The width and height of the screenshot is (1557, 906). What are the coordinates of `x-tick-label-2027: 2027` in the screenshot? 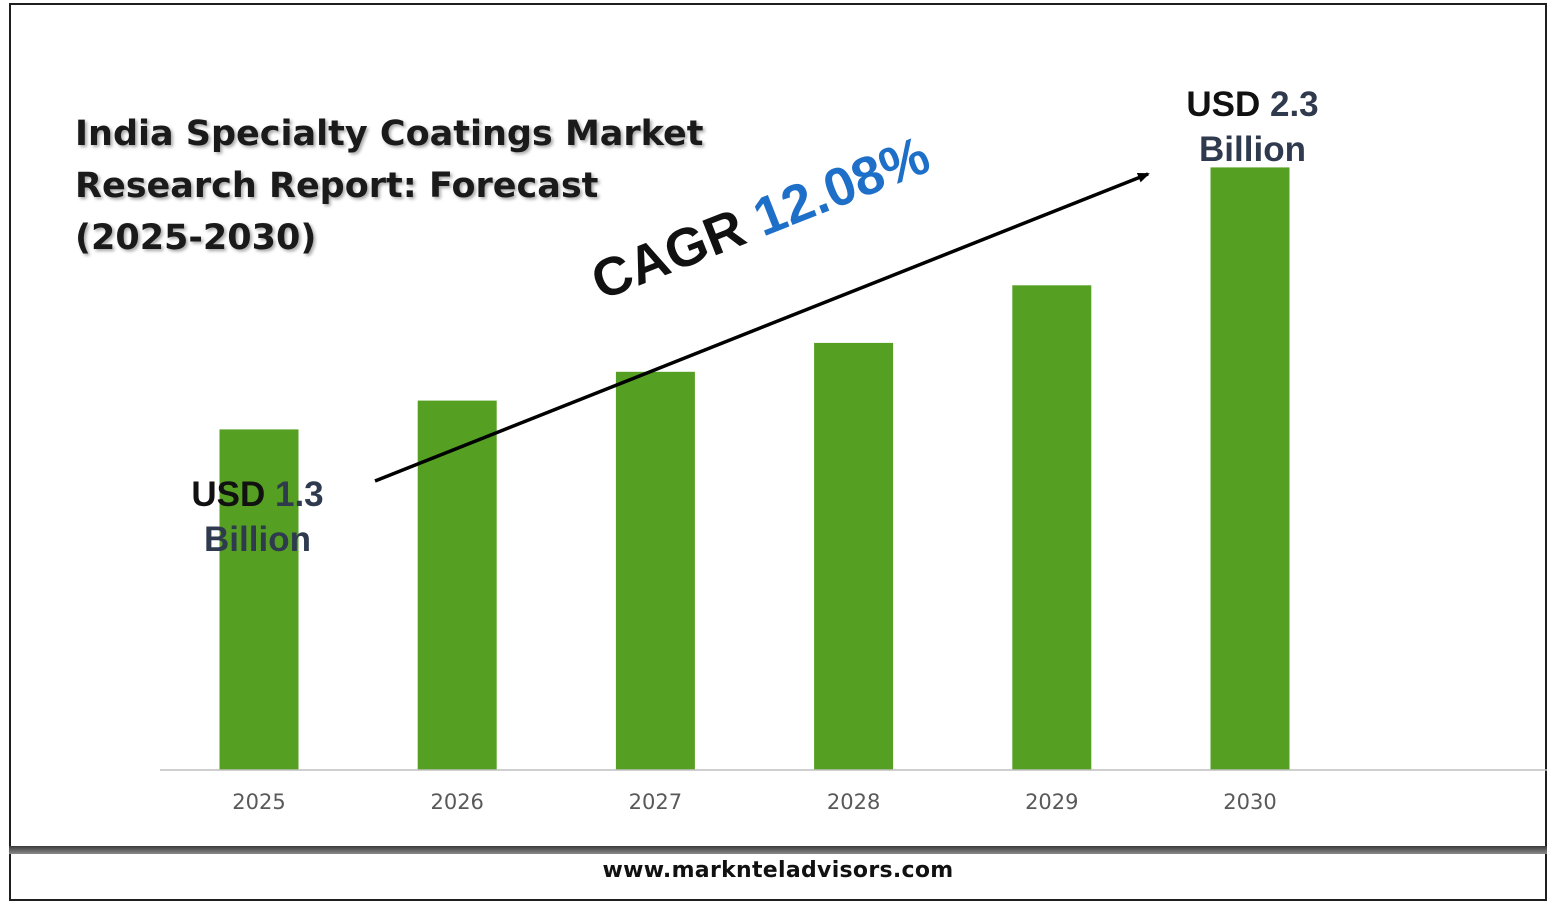 It's located at (655, 802).